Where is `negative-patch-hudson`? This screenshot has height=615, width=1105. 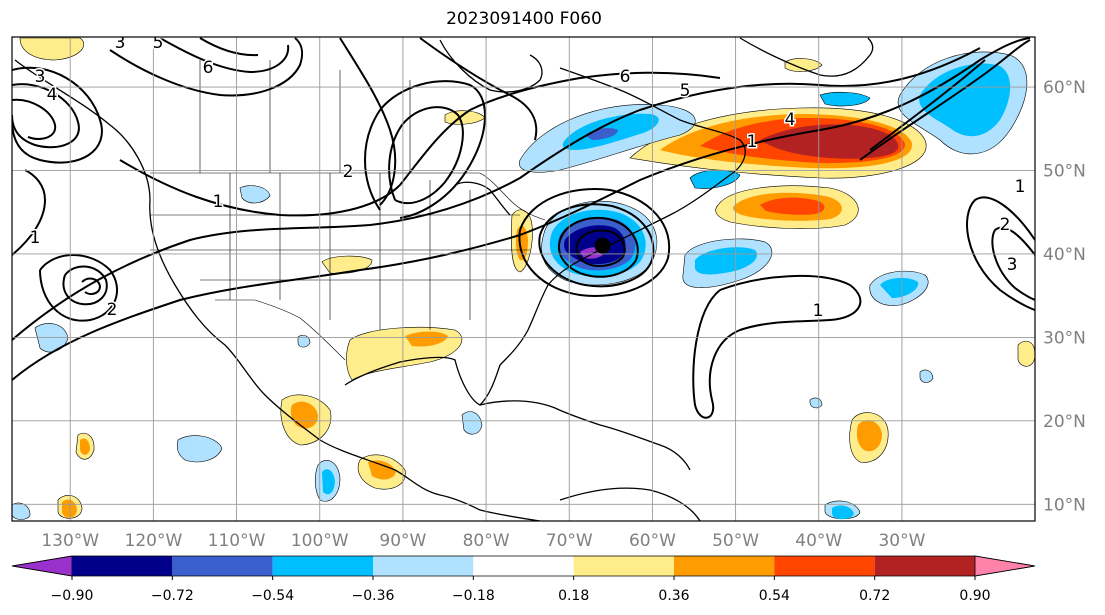 negative-patch-hudson is located at coordinates (845, 99).